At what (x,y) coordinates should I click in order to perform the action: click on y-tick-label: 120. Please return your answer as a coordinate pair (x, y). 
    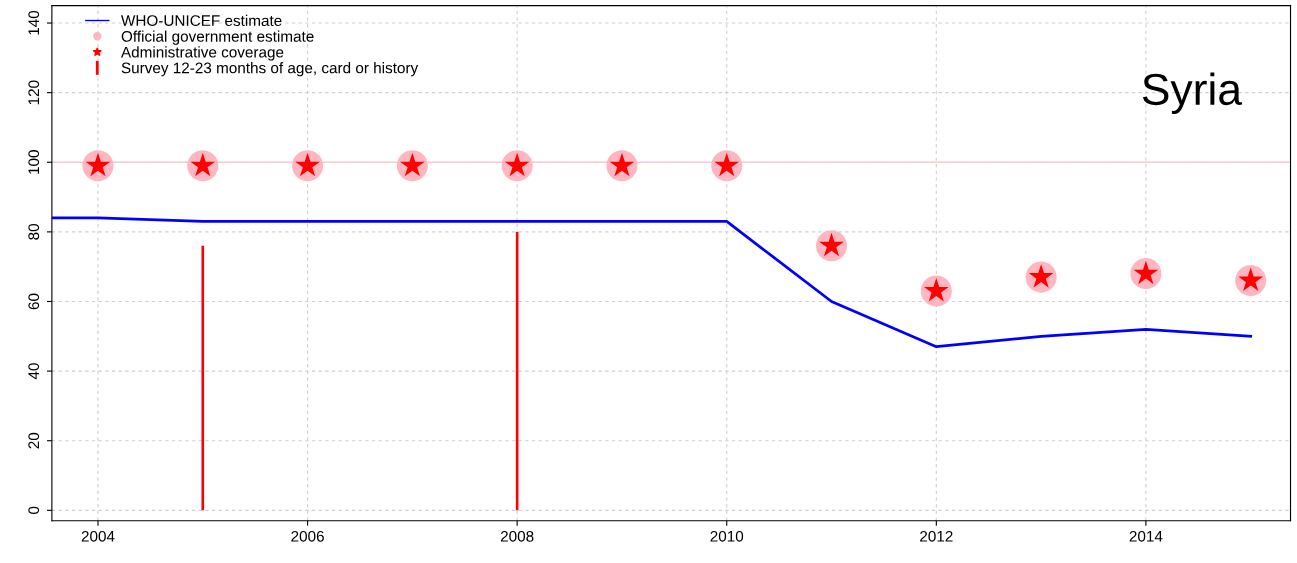
    Looking at the image, I should click on (34, 92).